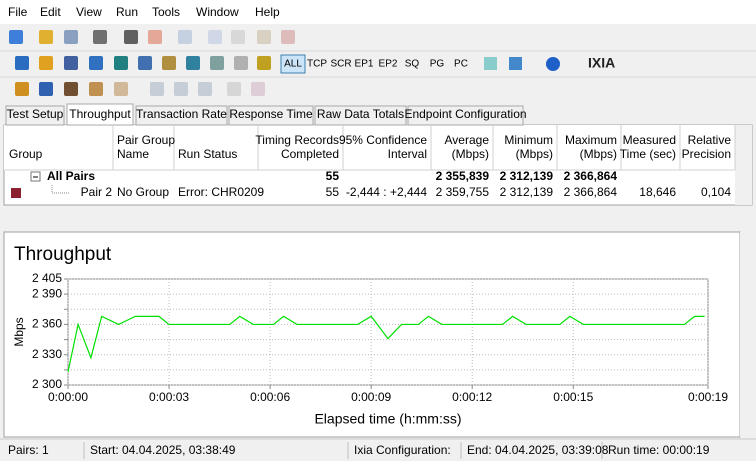 The image size is (756, 461). I want to click on protocol-button: PC, so click(461, 64).